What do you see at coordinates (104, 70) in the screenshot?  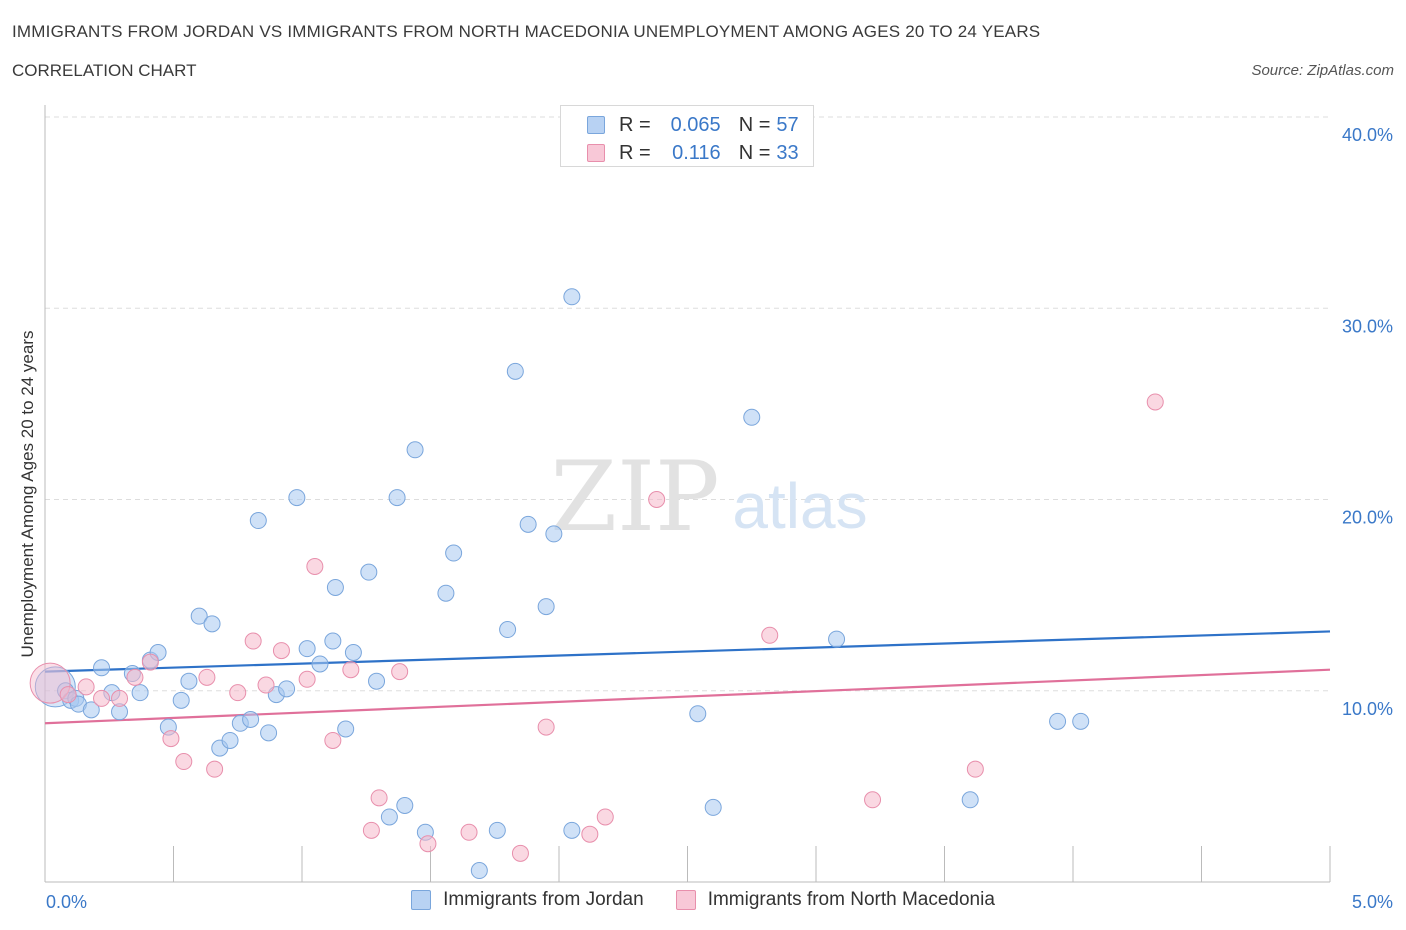 I see `chart-subtitle: CORRELATION CHART` at bounding box center [104, 70].